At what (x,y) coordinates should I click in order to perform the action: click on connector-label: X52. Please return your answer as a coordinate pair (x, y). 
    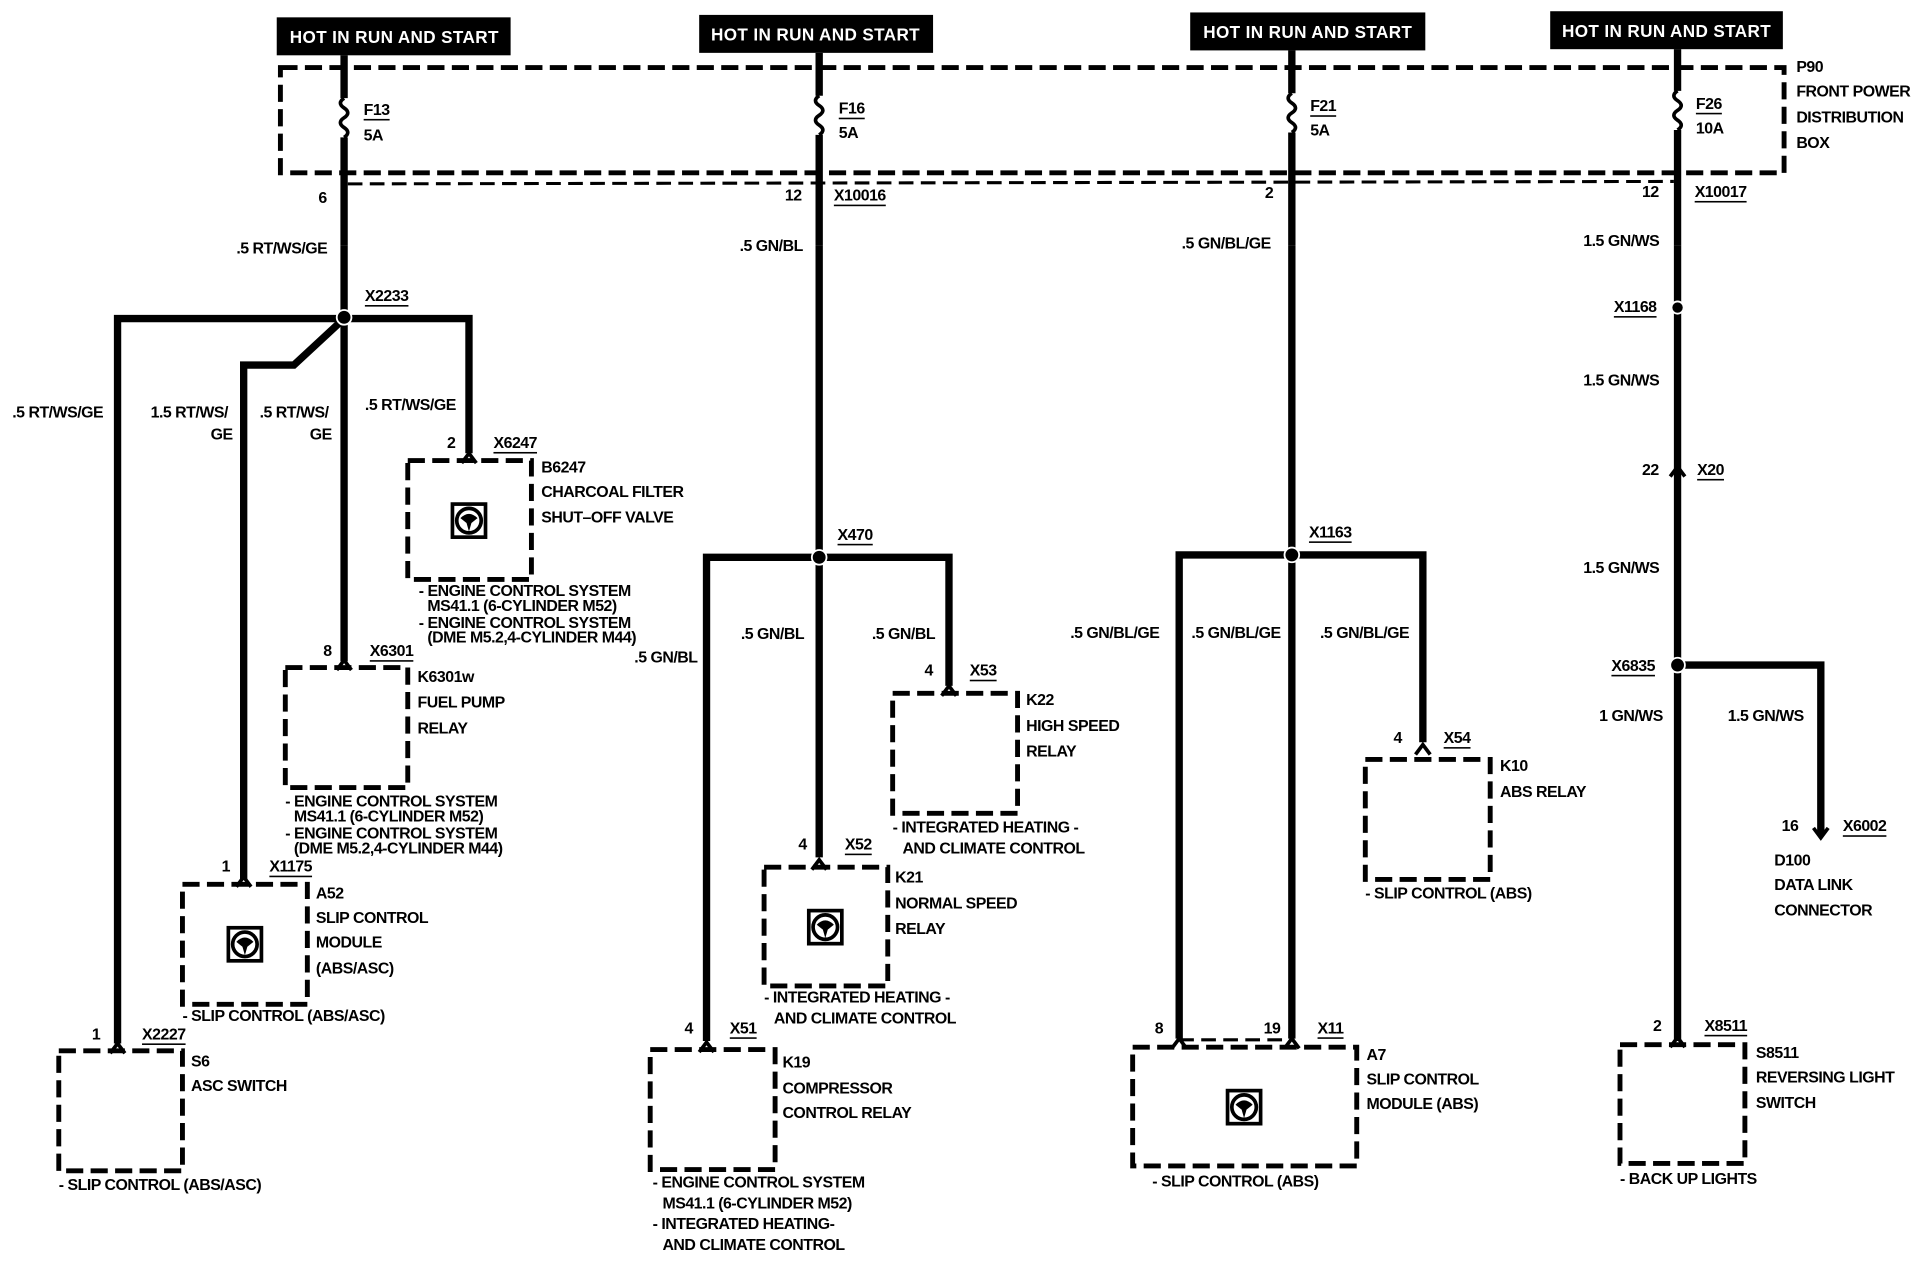
    Looking at the image, I should click on (858, 845).